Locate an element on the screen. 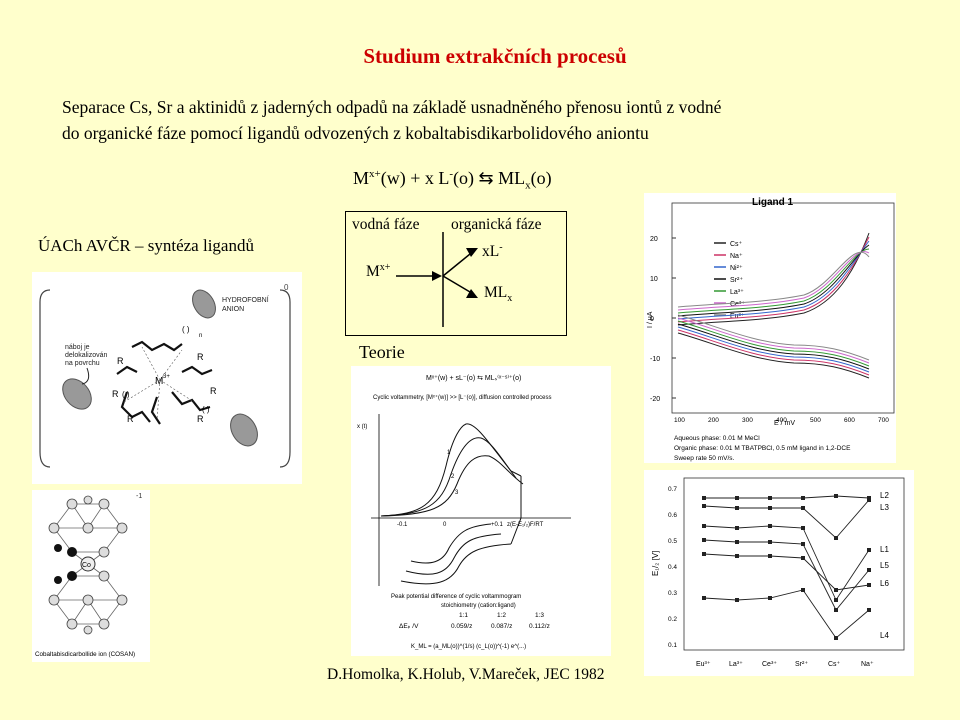 Image resolution: width=960 pixels, height=720 pixels. y-tick-label: 10 is located at coordinates (654, 279).